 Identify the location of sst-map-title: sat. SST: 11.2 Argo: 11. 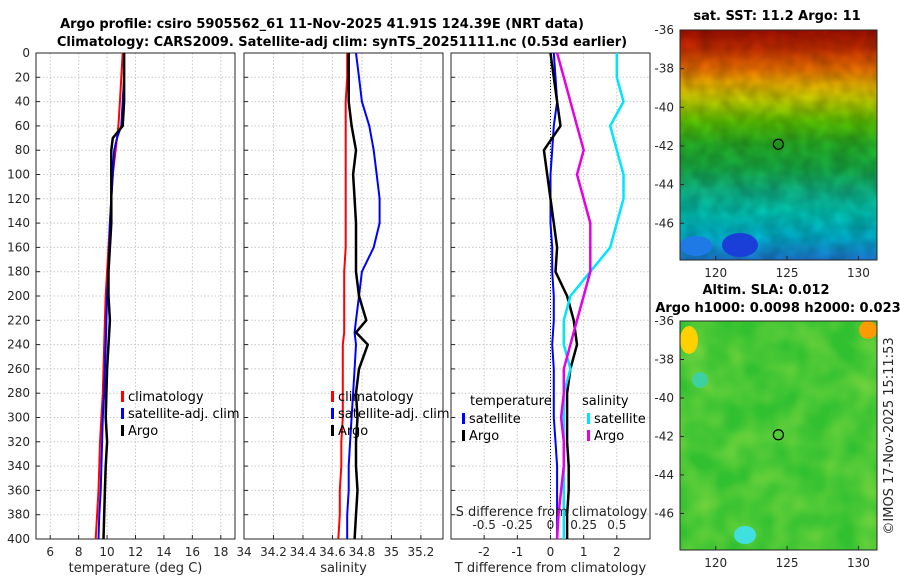
(776, 16).